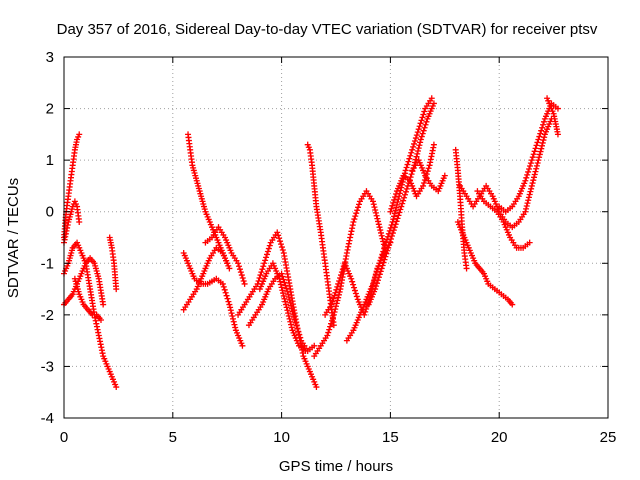  Describe the element at coordinates (390, 437) in the screenshot. I see `x-tick-label: 15` at that location.